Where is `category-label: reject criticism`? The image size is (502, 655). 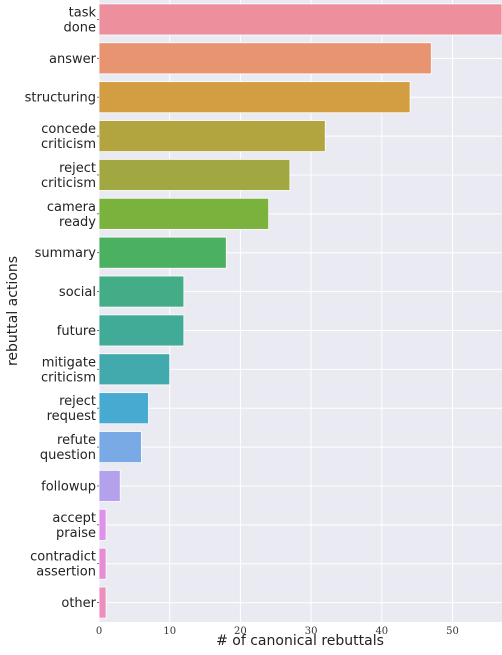
category-label: reject criticism is located at coordinates (68, 176).